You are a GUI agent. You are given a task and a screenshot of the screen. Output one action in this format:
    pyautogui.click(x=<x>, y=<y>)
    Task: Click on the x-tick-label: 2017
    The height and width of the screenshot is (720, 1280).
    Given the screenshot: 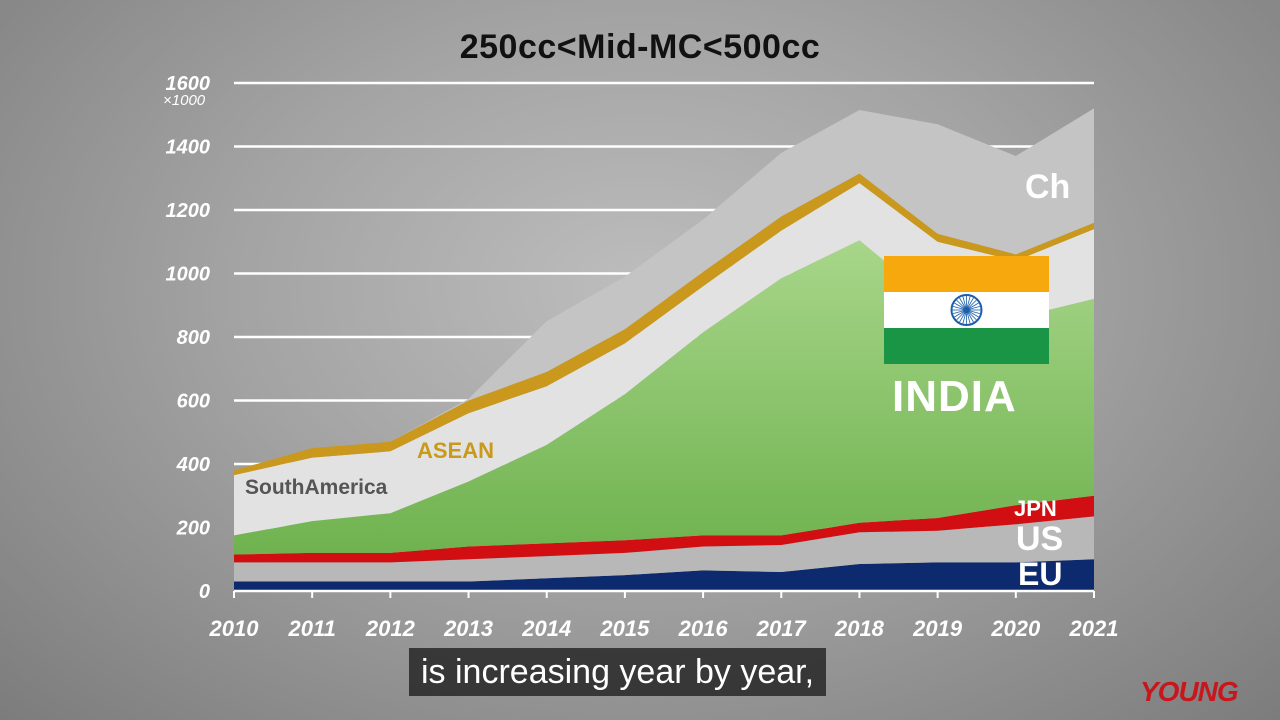 What is the action you would take?
    pyautogui.click(x=782, y=628)
    